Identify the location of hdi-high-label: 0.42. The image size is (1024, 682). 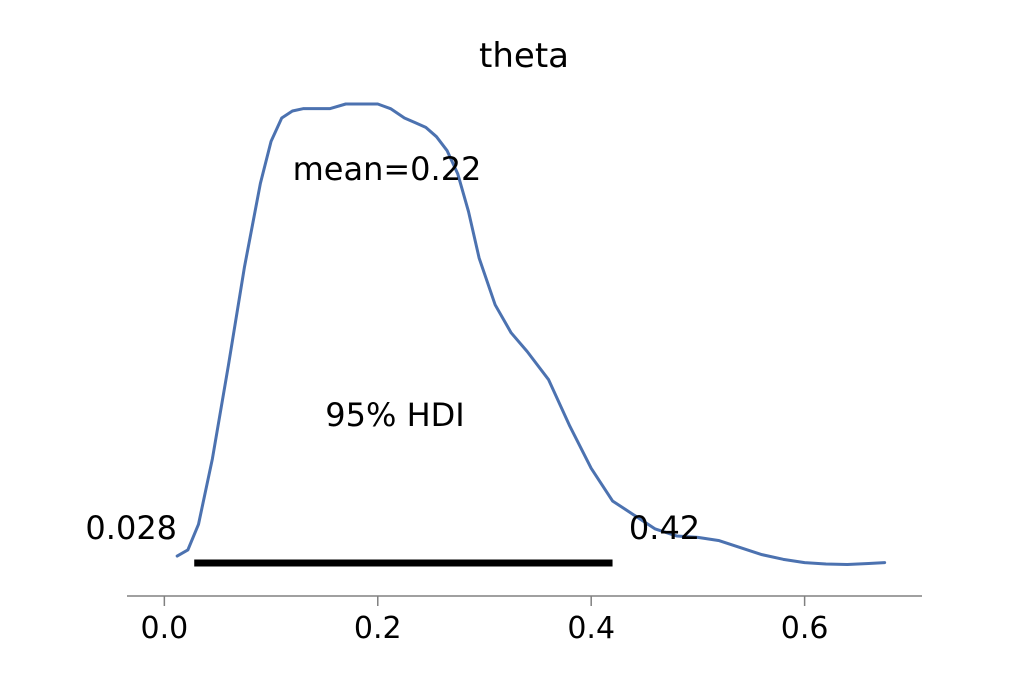
(664, 528).